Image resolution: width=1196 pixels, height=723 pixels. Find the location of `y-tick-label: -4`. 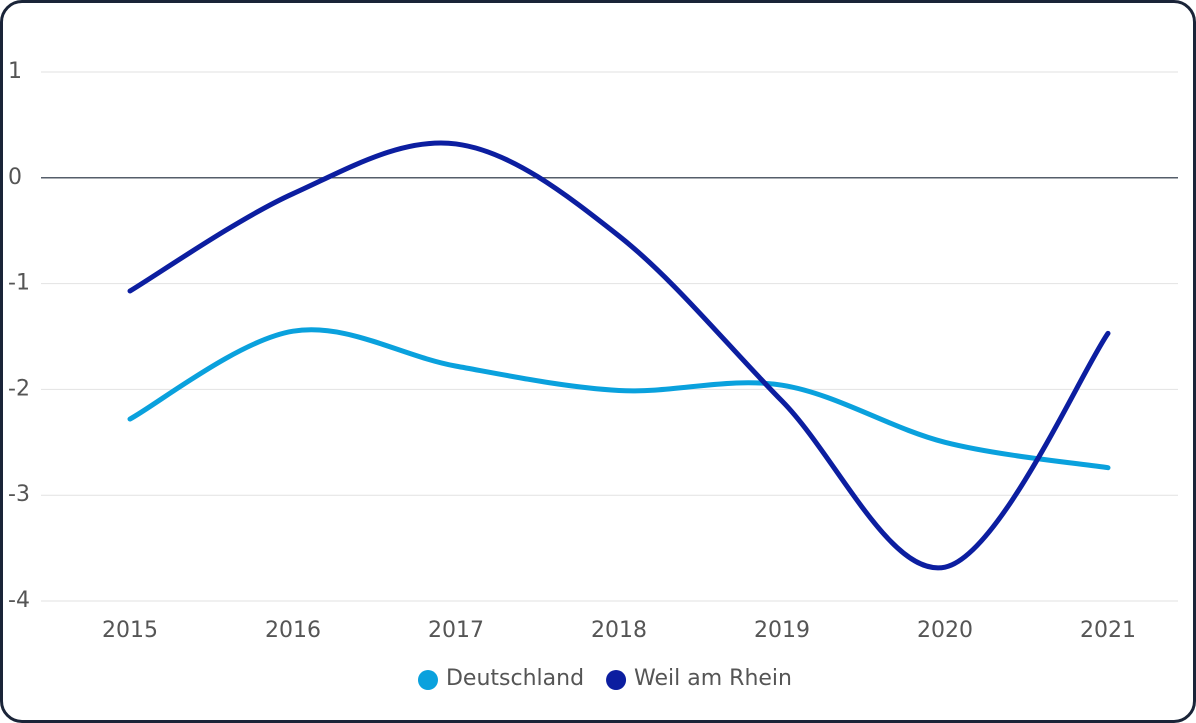

y-tick-label: -4 is located at coordinates (19, 600).